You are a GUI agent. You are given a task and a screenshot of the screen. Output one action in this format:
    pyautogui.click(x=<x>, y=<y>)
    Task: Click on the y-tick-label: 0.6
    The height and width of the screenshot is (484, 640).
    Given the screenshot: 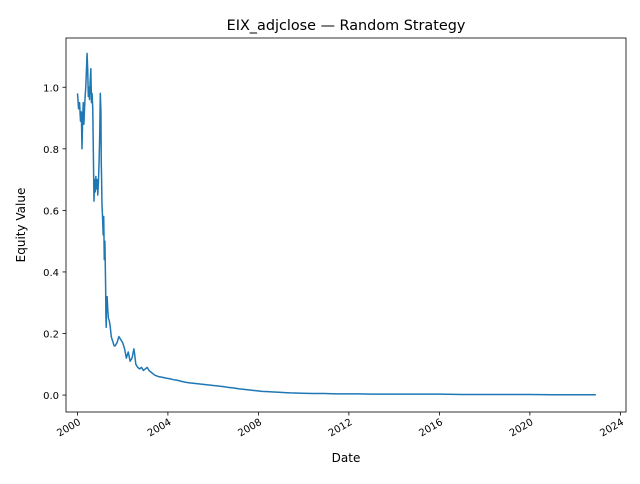 What is the action you would take?
    pyautogui.click(x=51, y=211)
    